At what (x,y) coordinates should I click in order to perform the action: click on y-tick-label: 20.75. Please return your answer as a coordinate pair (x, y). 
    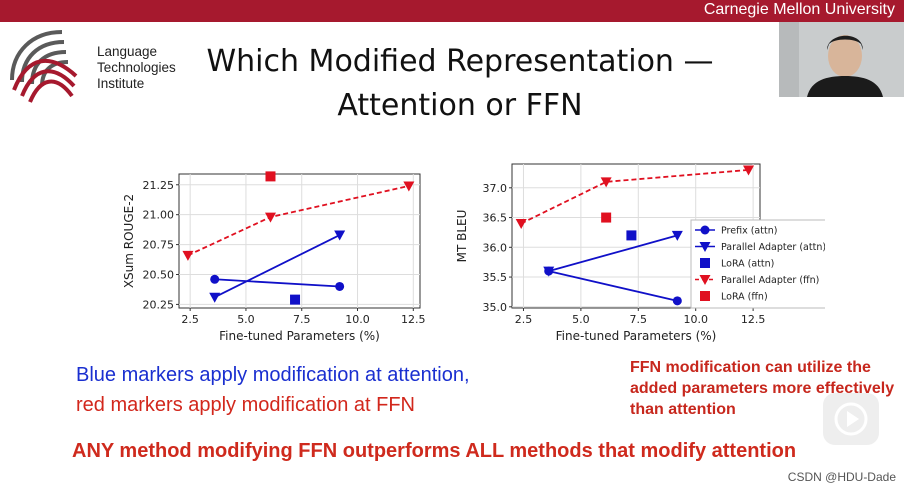
    Looking at the image, I should click on (159, 245).